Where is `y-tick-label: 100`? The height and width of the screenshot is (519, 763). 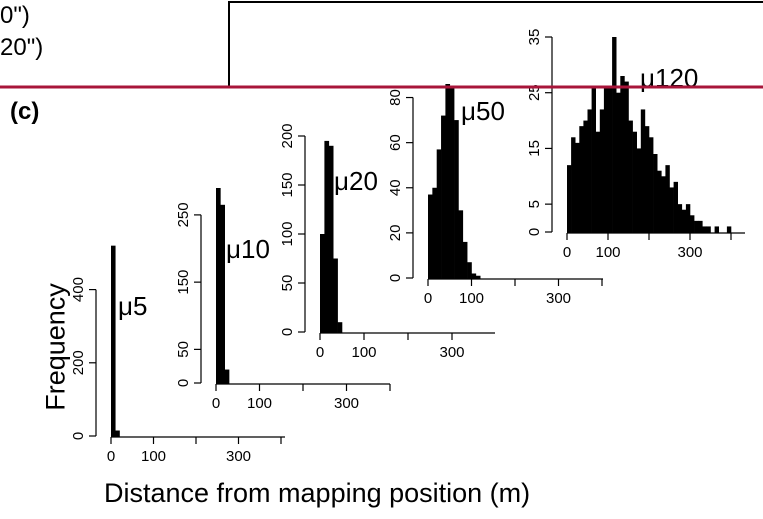 y-tick-label: 100 is located at coordinates (287, 233).